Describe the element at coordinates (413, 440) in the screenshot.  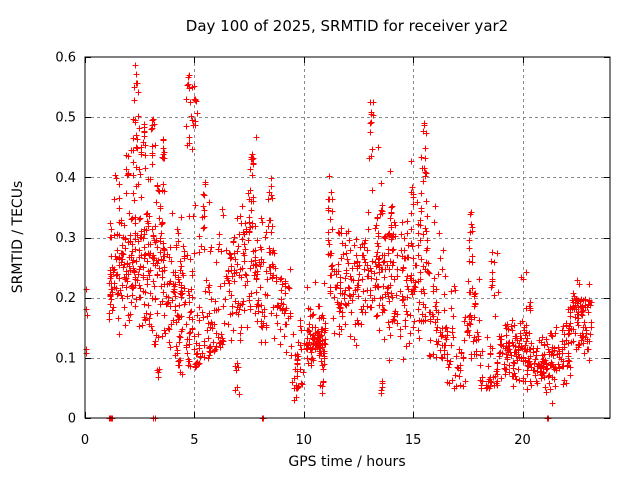
I see `x-tick-label: 15` at that location.